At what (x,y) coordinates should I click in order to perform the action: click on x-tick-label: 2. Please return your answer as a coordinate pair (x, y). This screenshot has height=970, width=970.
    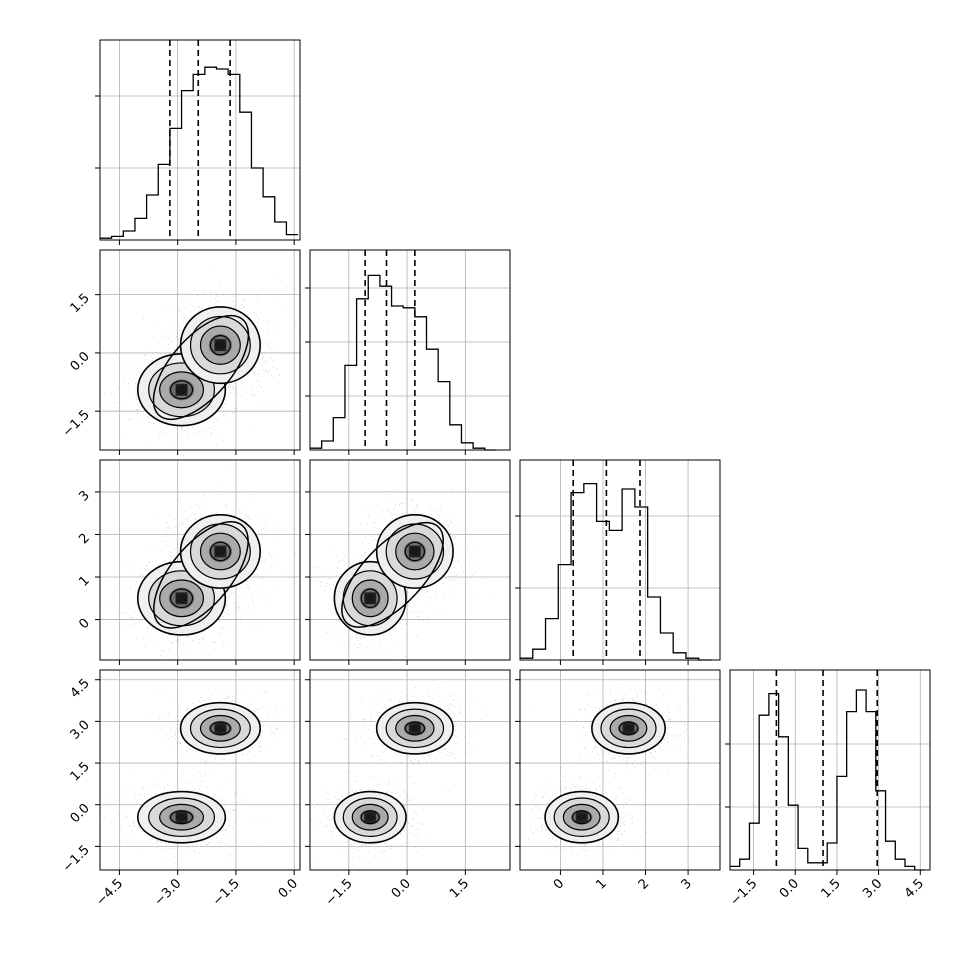
    Looking at the image, I should click on (644, 884).